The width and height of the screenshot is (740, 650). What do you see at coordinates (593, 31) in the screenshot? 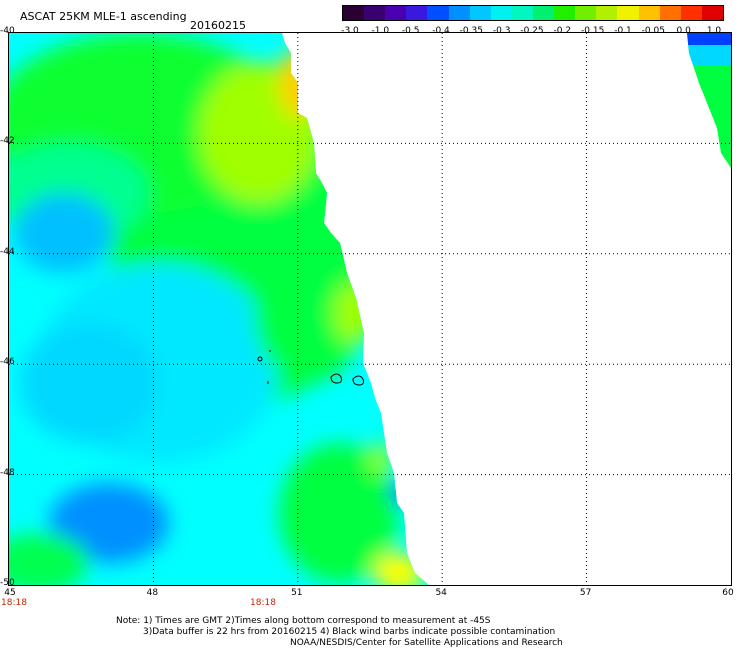
I see `colorbar-label: -0.15` at bounding box center [593, 31].